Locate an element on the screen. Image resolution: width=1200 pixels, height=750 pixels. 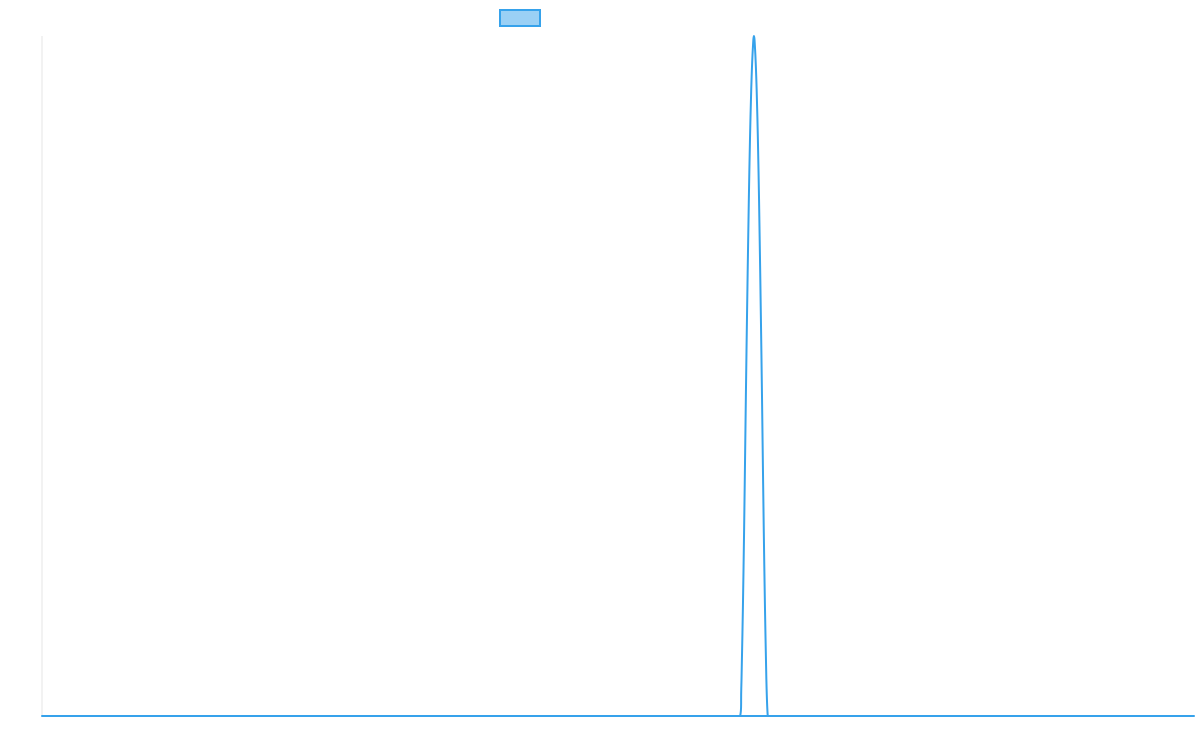
legend-swatch is located at coordinates (520, 18).